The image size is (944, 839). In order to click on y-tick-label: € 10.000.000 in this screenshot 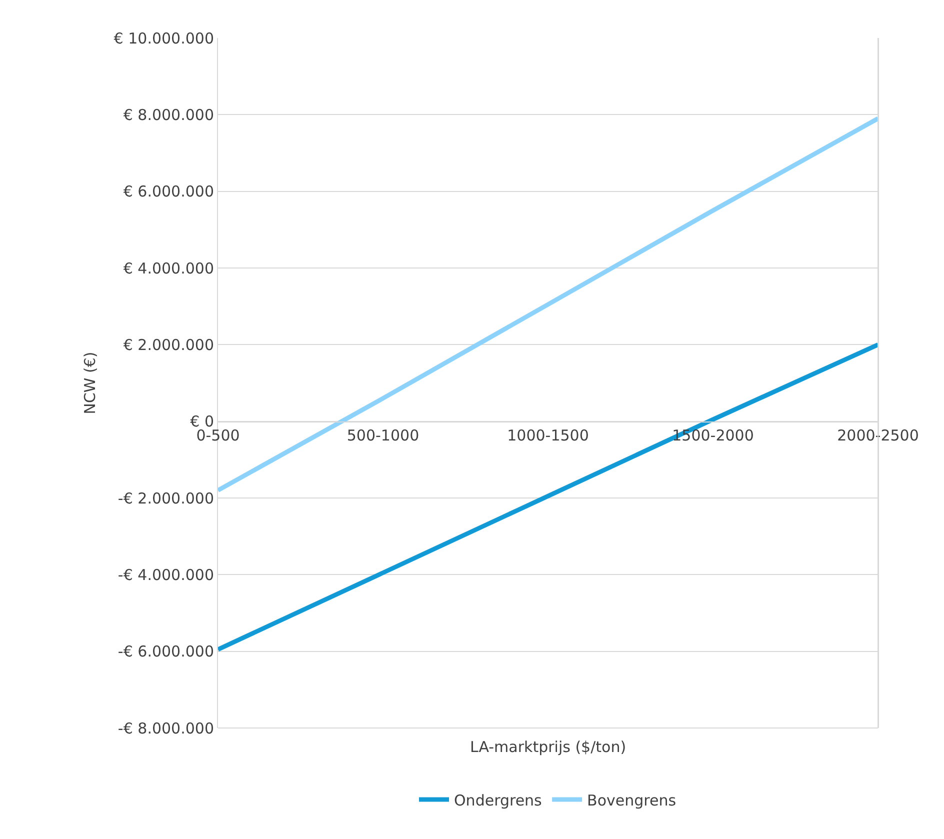, I will do `click(164, 38)`.